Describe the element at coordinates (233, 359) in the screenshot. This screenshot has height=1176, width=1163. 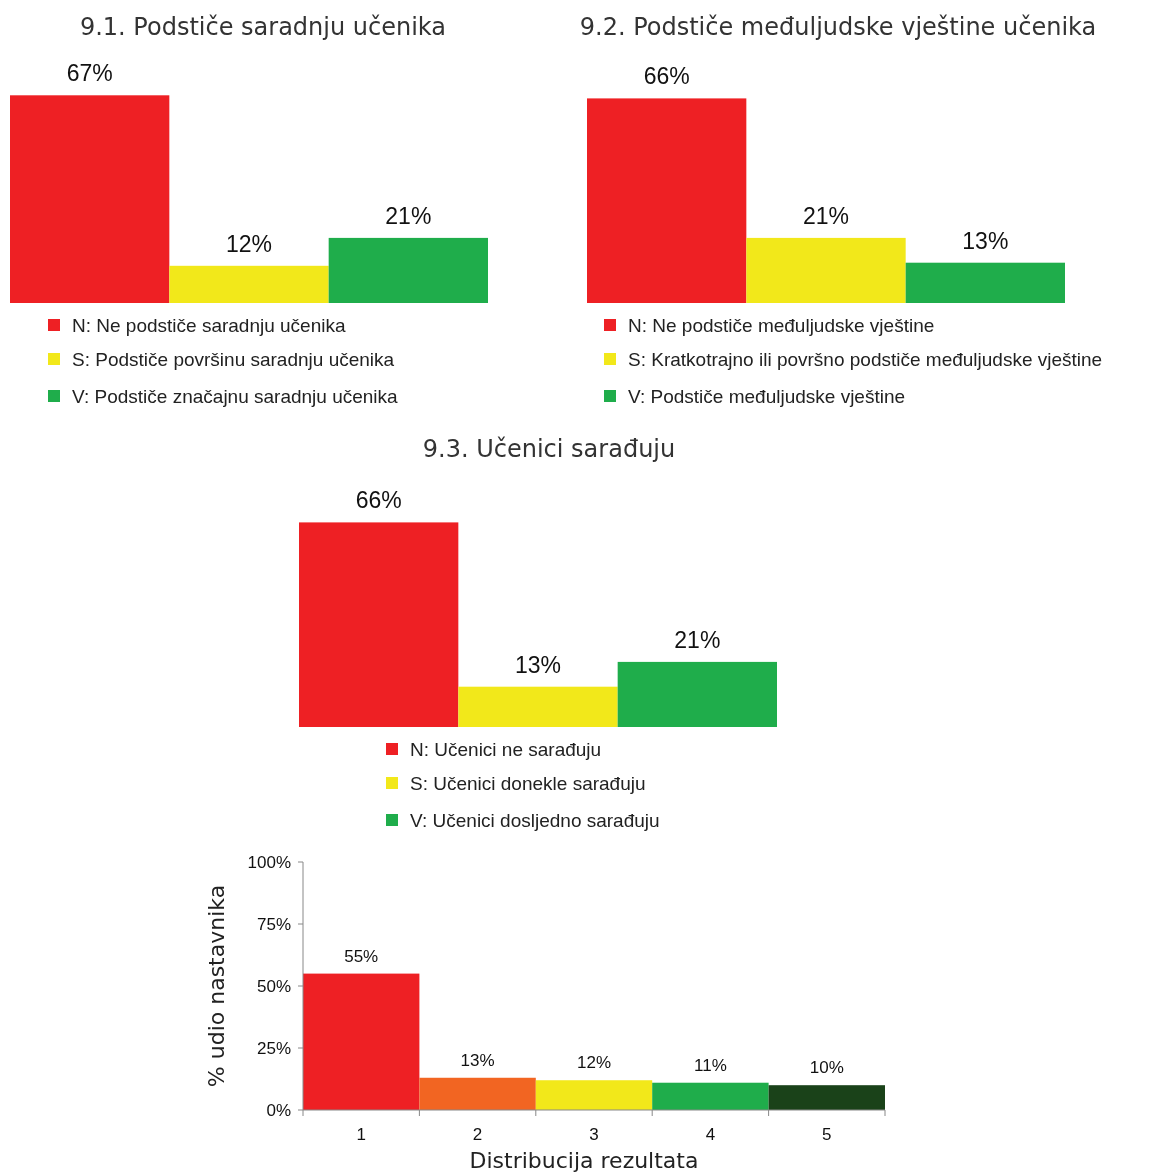
I see `legend-label: S: Podstiče površinu saradnju učenika` at that location.